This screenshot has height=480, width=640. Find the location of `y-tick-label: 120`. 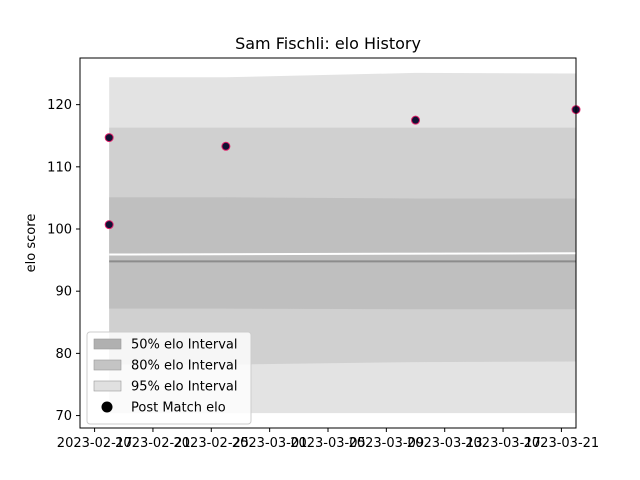

y-tick-label: 120 is located at coordinates (59, 105).